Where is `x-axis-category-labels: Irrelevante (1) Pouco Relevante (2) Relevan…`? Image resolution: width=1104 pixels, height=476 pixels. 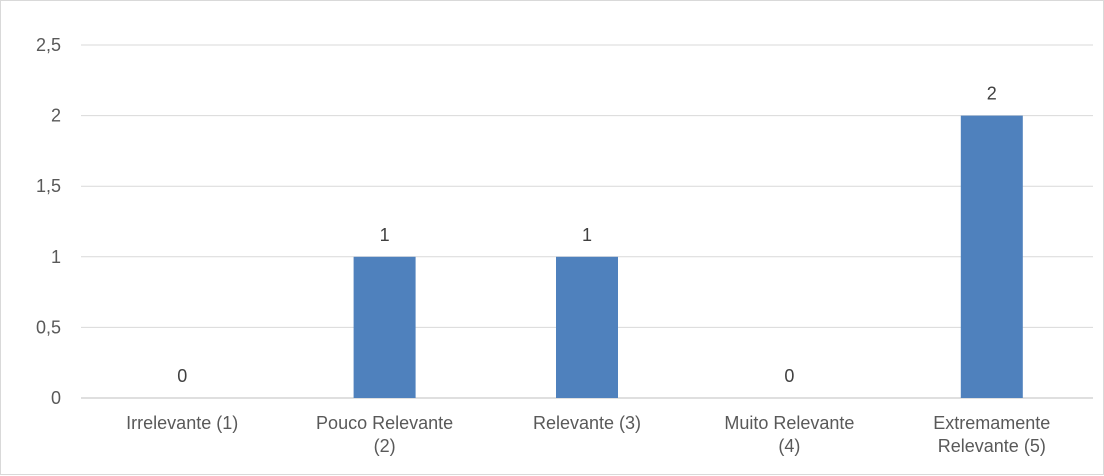
x-axis-category-labels: Irrelevante (1) Pouco Relevante (2) Relevan… is located at coordinates (588, 434).